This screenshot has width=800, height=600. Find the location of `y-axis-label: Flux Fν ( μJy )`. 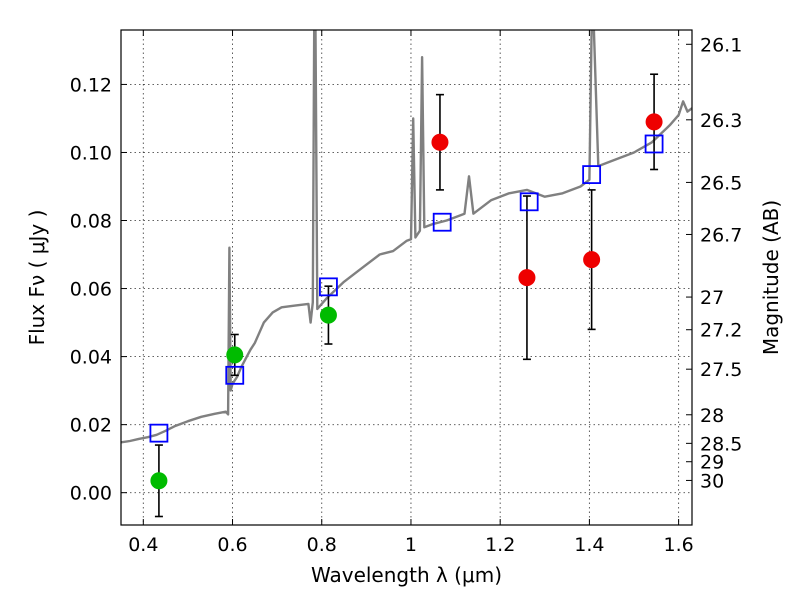

y-axis-label: Flux Fν ( μJy ) is located at coordinates (37, 278).